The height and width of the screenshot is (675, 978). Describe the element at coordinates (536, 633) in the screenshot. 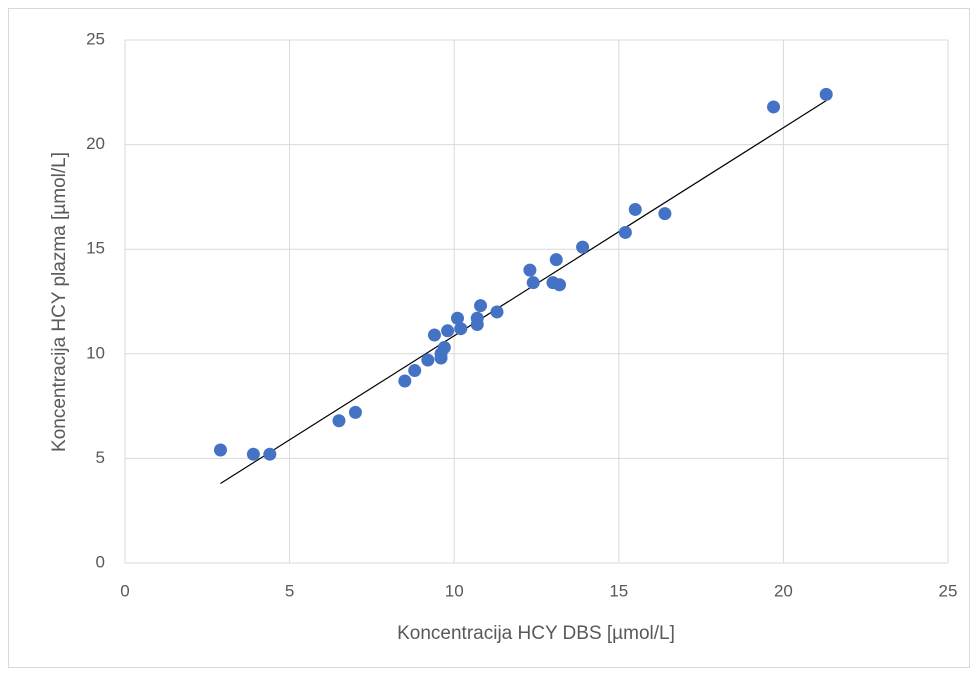

I see `x-axis-label: Koncentracija HCY DBS [µmol/L]` at that location.